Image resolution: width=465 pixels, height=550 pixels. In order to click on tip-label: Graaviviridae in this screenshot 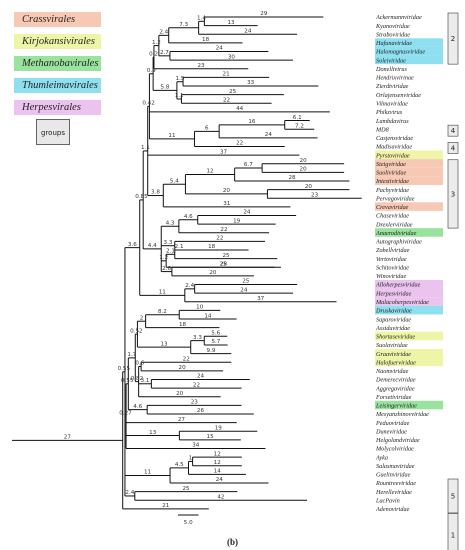, I will do `click(393, 354)`.